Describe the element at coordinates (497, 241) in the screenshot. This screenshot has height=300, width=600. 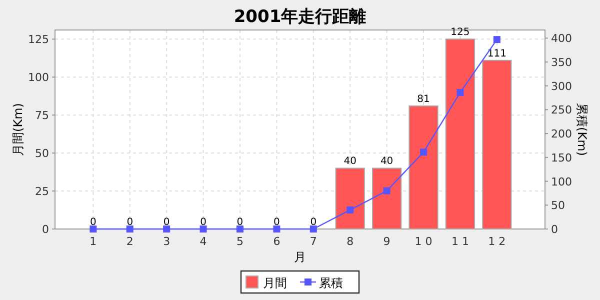
I see `x-tick-label: 1 2` at that location.